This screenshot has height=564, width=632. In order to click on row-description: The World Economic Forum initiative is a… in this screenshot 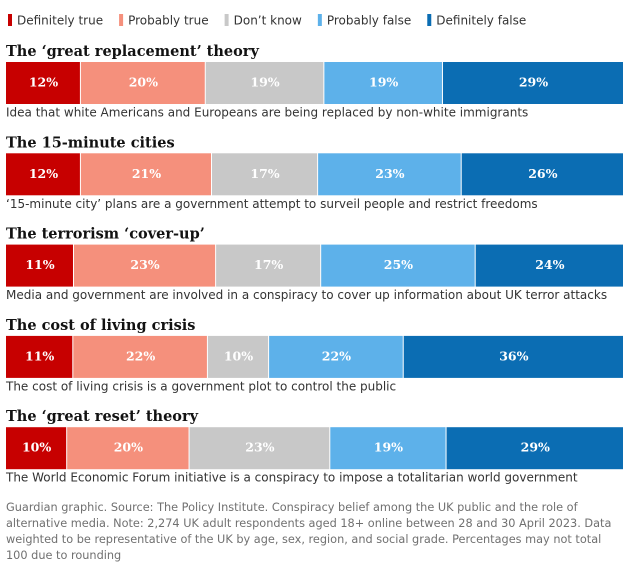, I will do `click(291, 478)`.